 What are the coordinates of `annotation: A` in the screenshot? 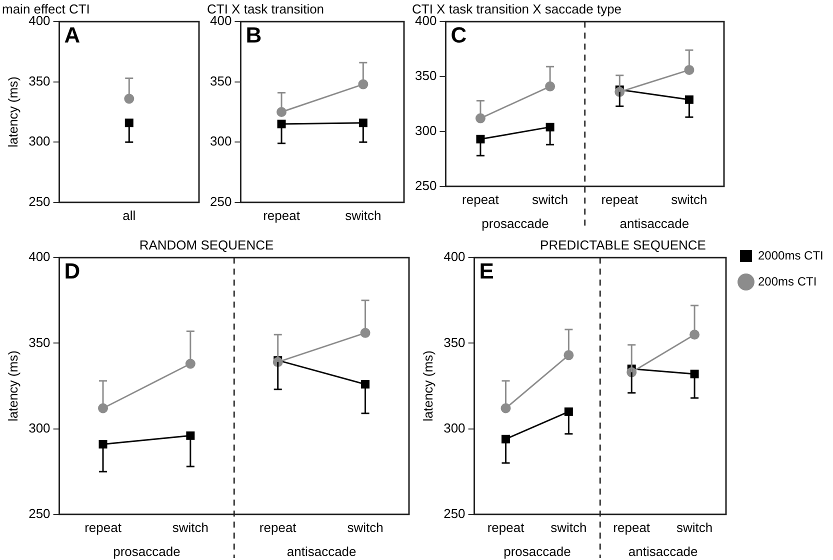 It's located at (72, 35).